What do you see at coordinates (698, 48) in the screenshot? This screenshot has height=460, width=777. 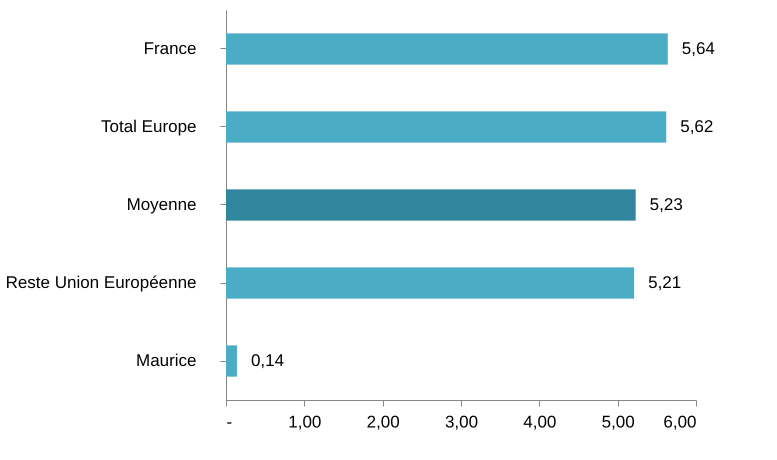 I see `data-label: 5,64` at bounding box center [698, 48].